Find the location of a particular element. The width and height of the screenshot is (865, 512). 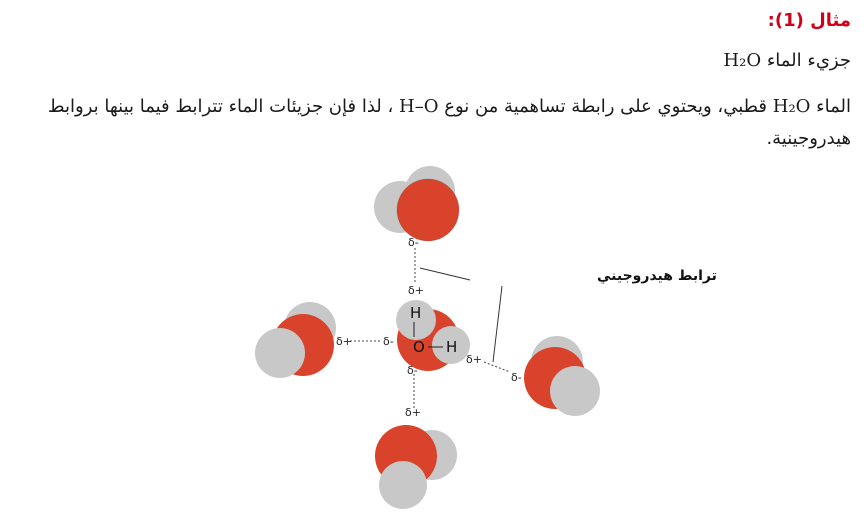

charge-delta-minus-right: δ- is located at coordinates (516, 377).